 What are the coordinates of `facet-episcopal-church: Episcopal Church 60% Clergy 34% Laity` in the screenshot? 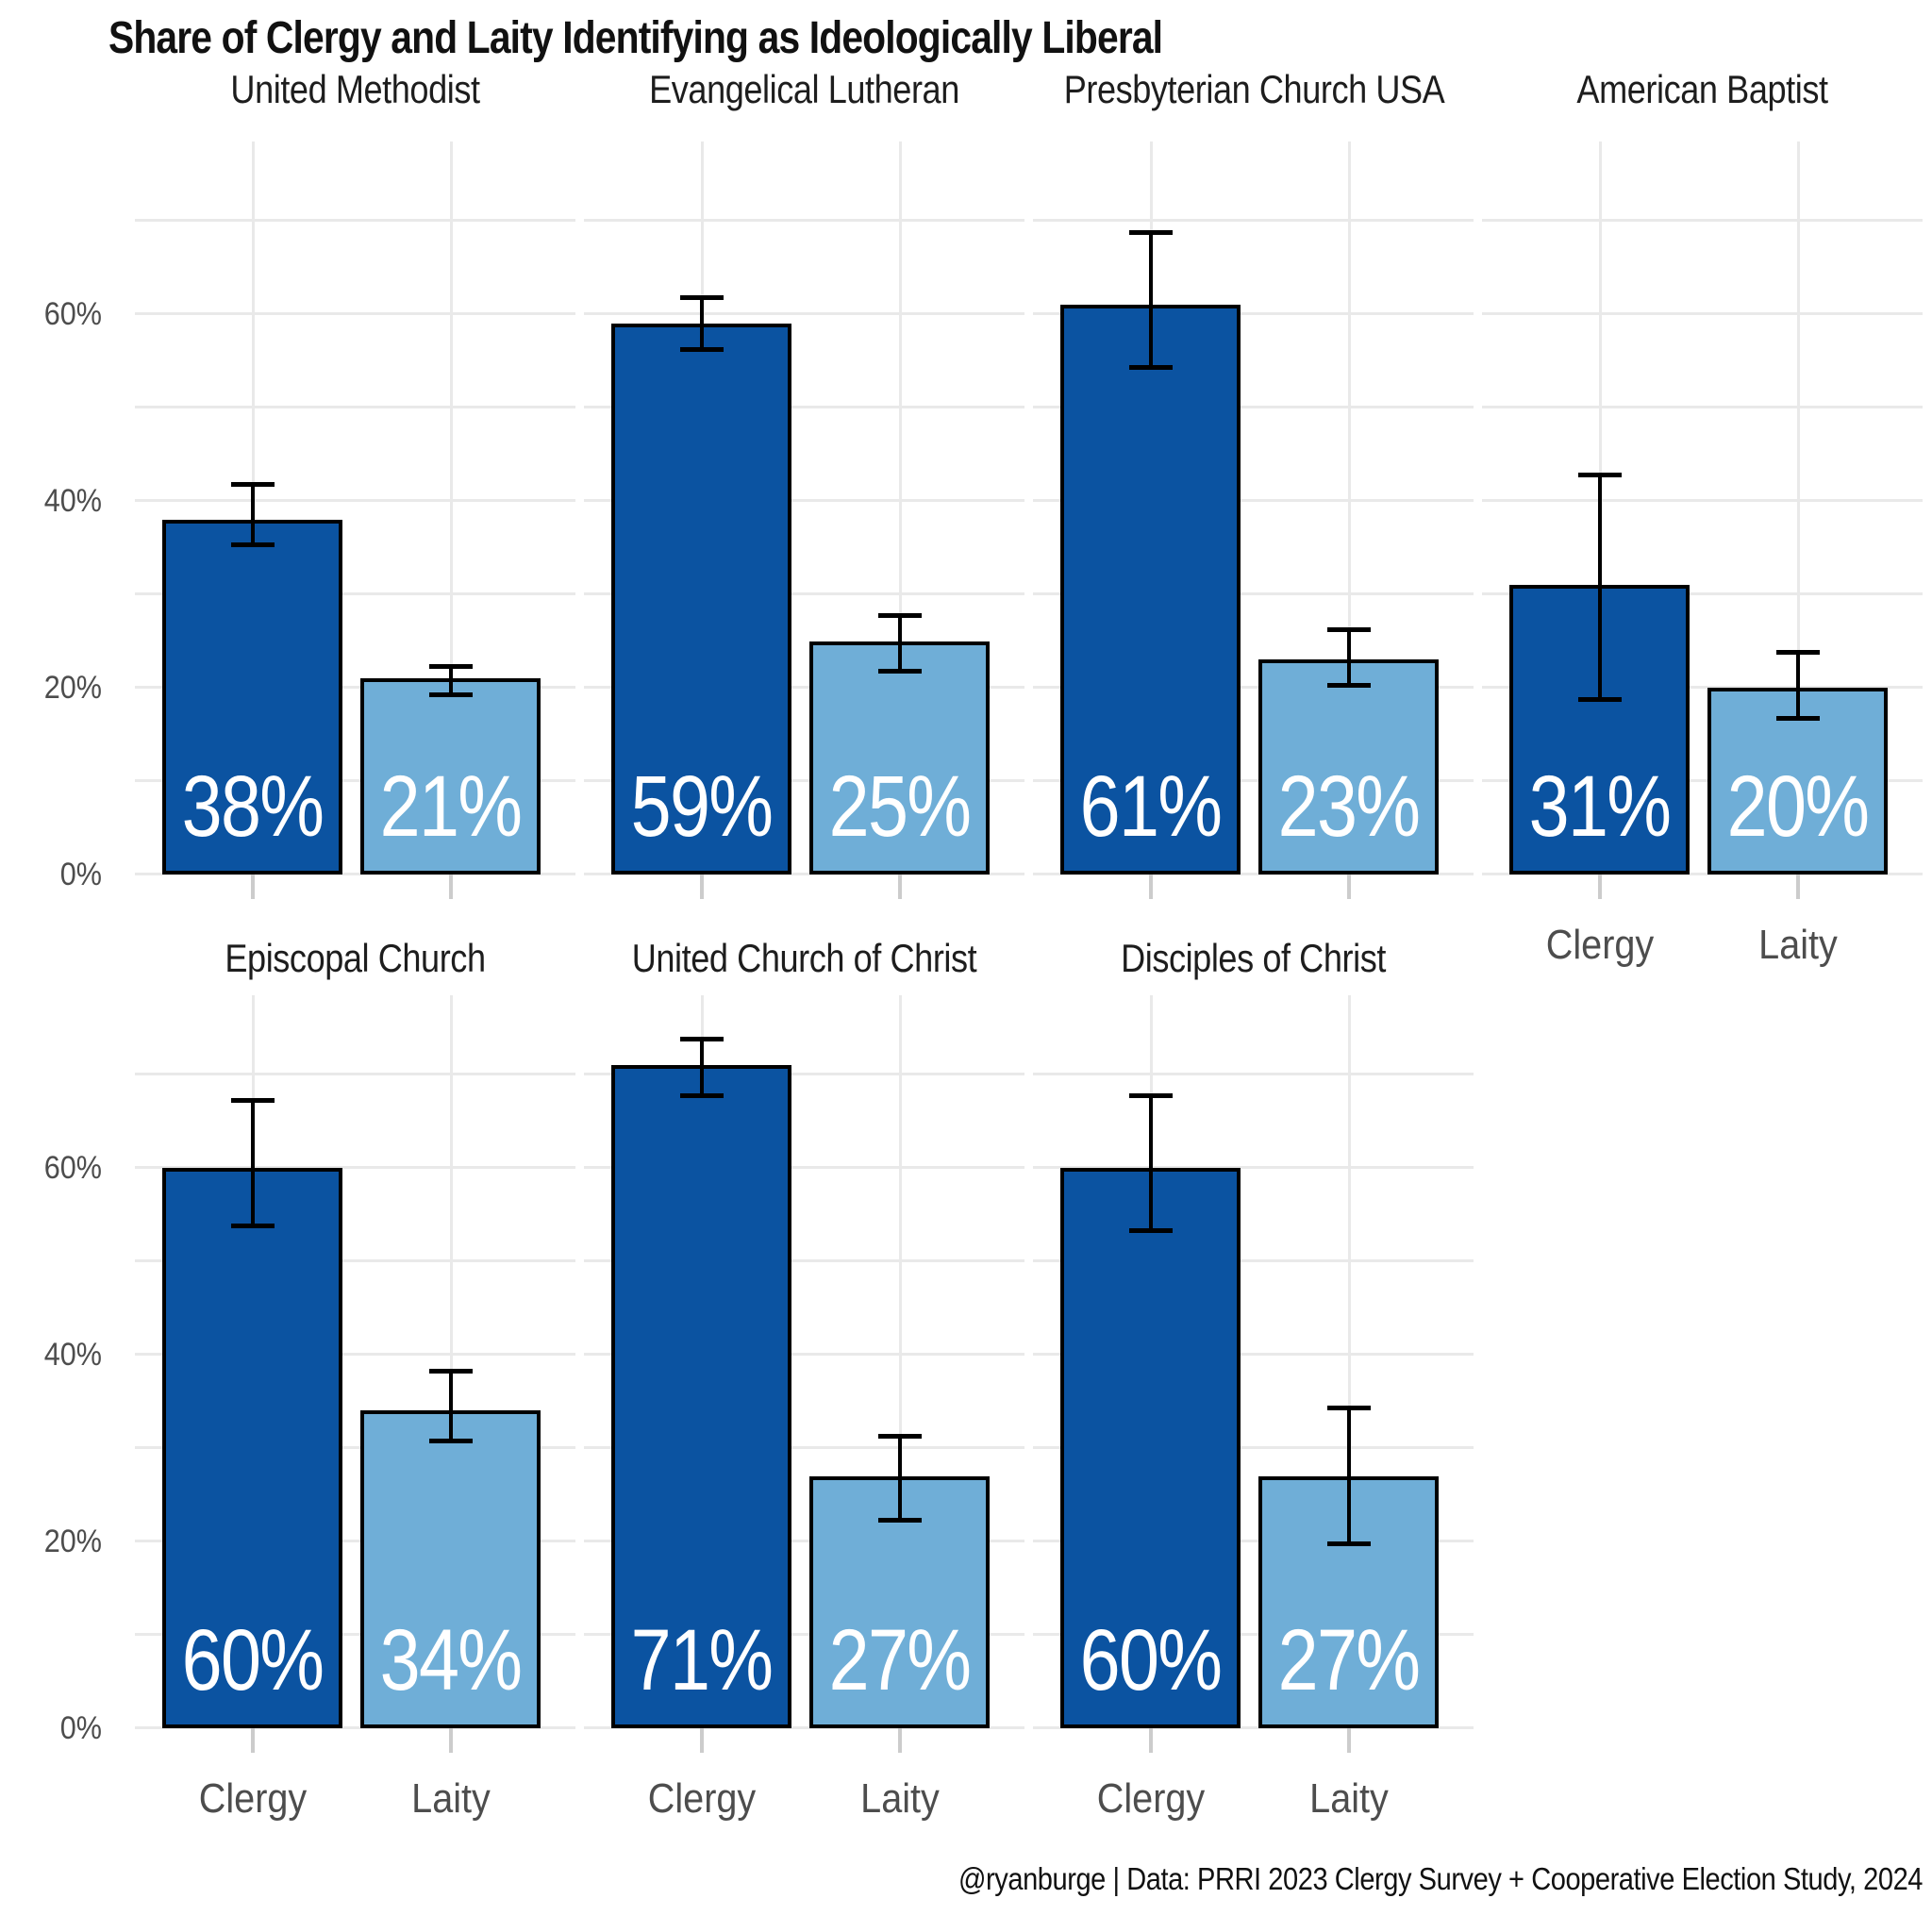 It's located at (355, 1379).